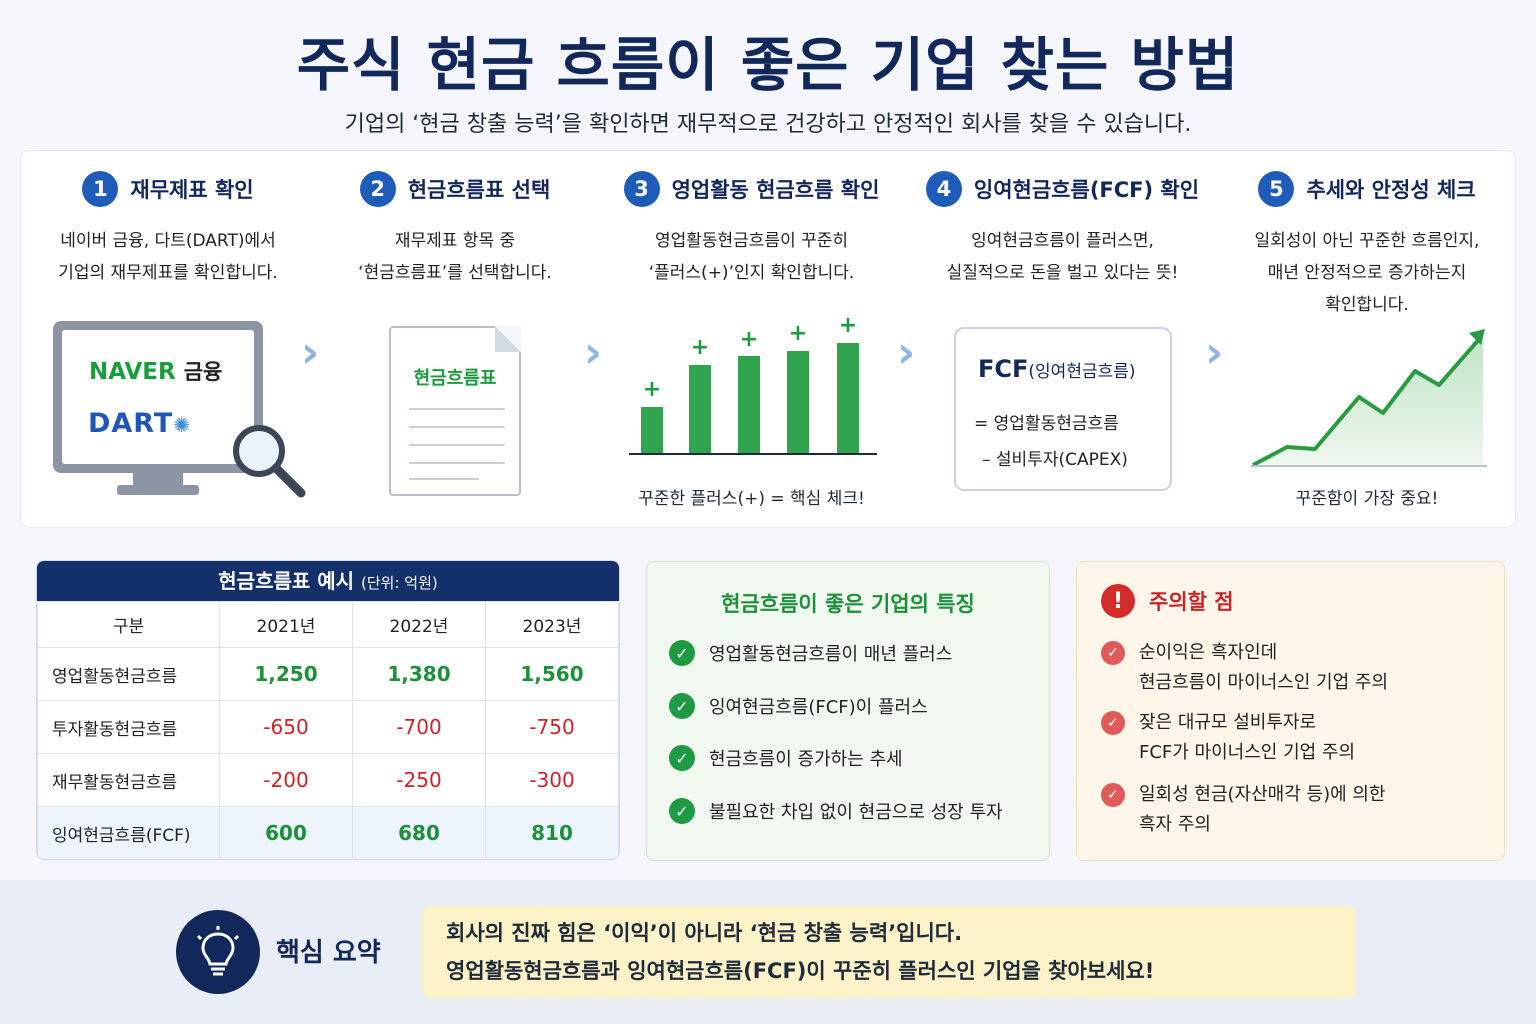  I want to click on warning-icon: !, so click(1118, 601).